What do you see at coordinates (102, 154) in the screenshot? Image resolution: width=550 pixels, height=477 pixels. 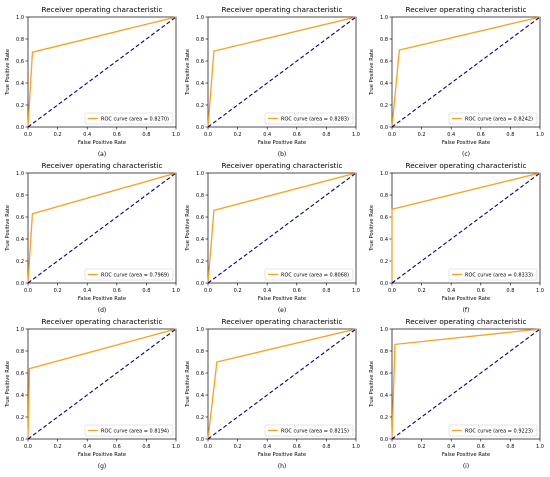 I see `panel-label: (a)` at bounding box center [102, 154].